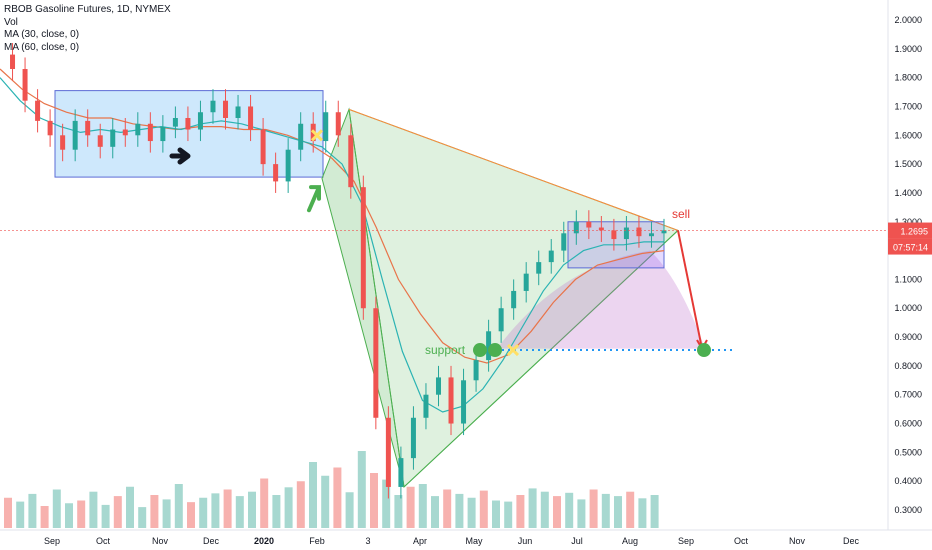  Describe the element at coordinates (908, 424) in the screenshot. I see `price-tick-label: 0.6000` at that location.